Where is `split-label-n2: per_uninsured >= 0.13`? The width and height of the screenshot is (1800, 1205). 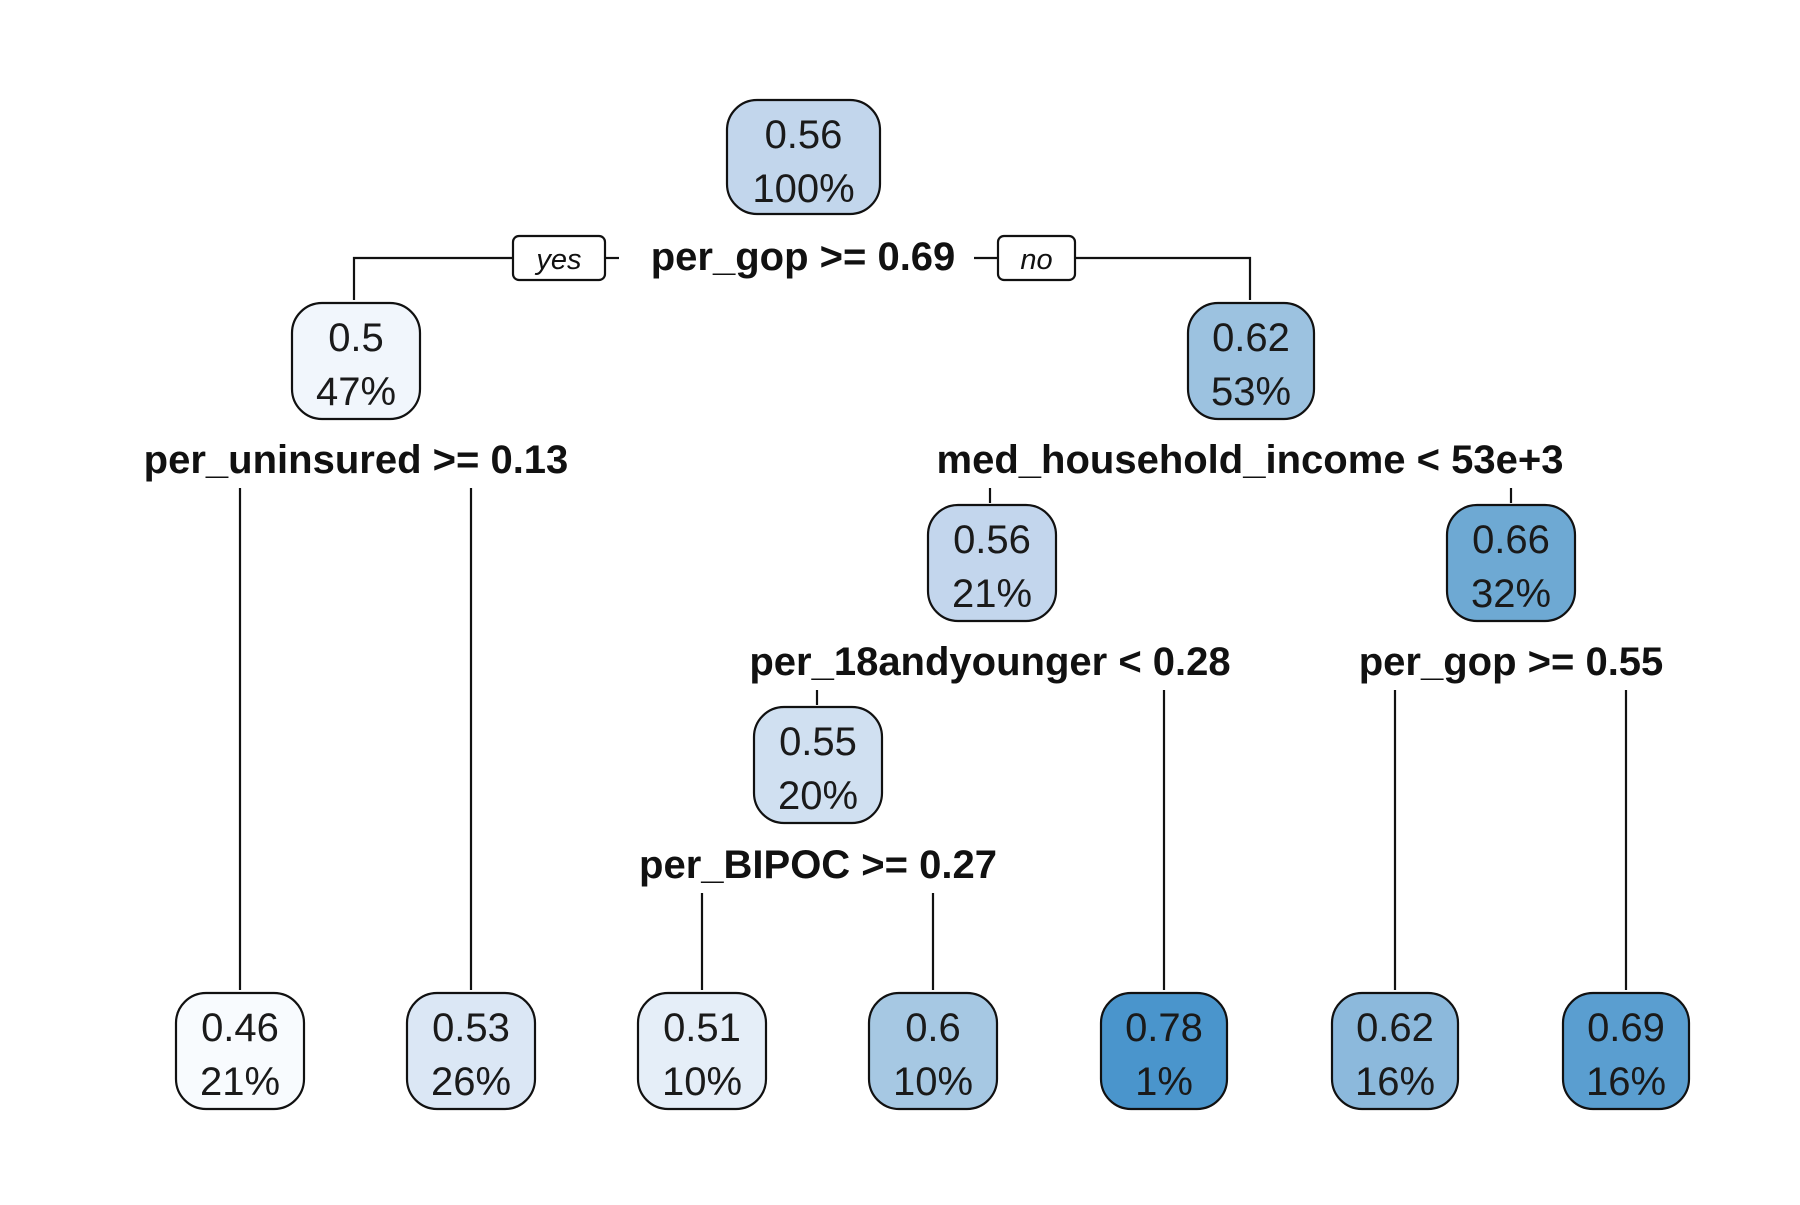 split-label-n2: per_uninsured >= 0.13 is located at coordinates (356, 460).